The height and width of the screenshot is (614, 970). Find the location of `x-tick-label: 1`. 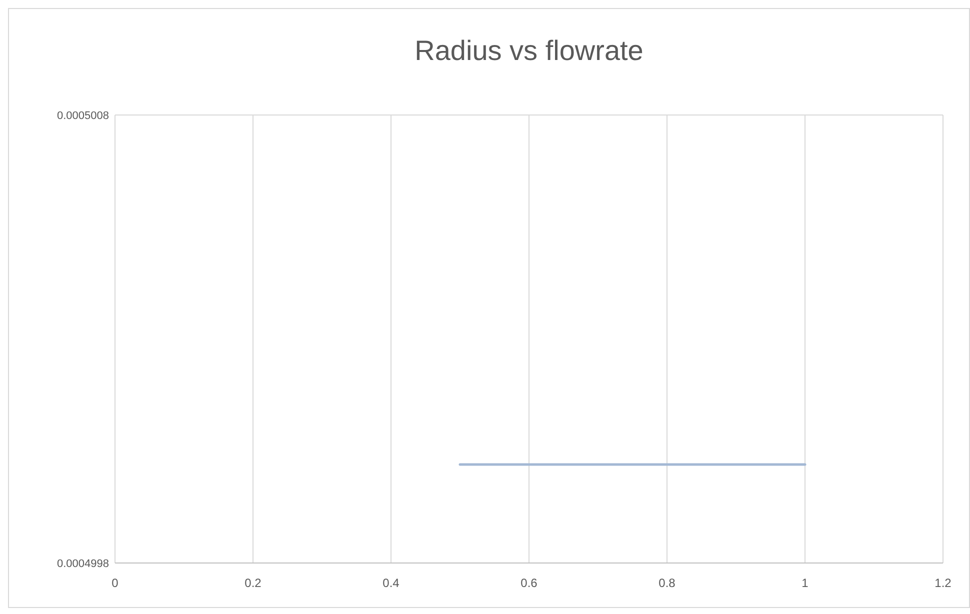

x-tick-label: 1 is located at coordinates (805, 583).